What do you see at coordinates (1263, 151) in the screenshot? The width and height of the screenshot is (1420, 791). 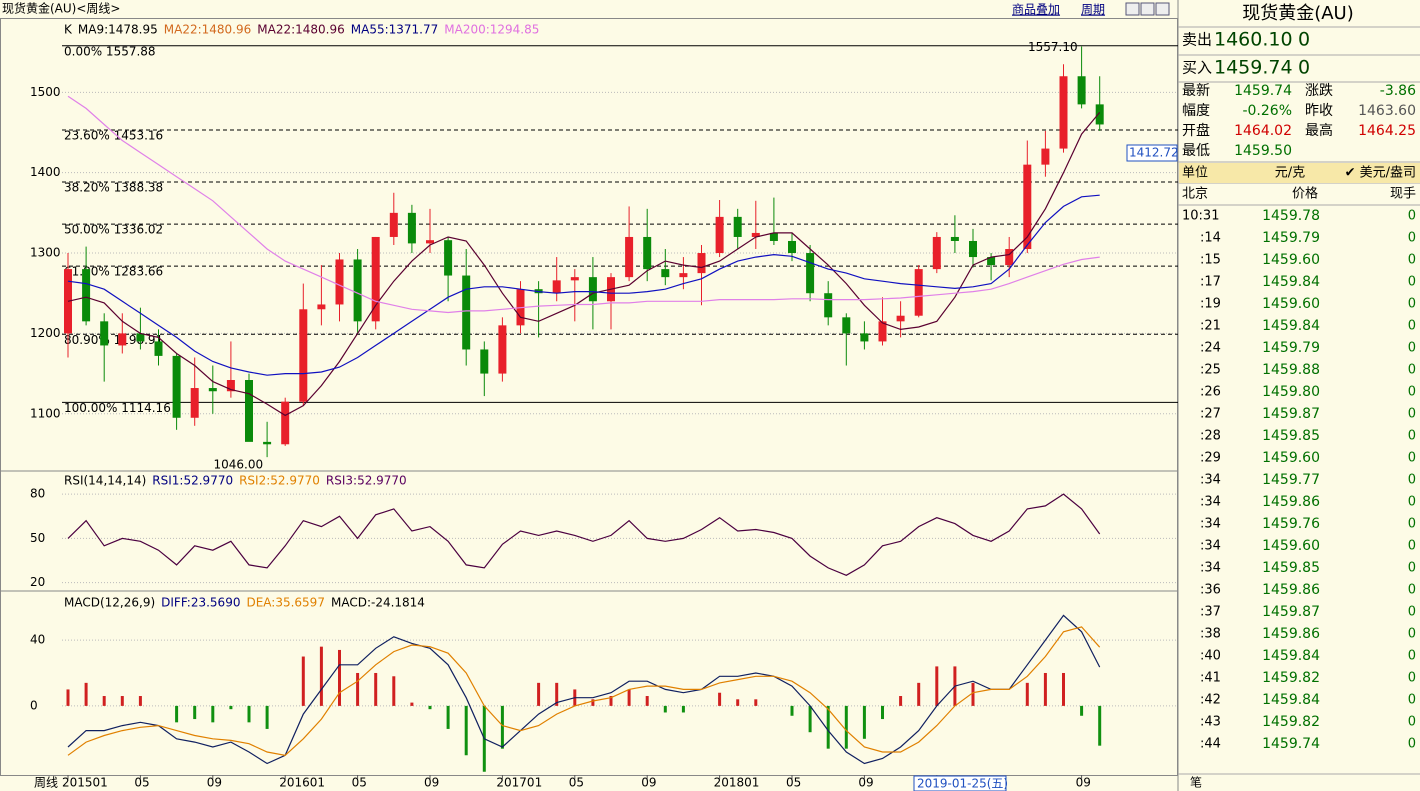 I see `stat-value: 1459.50` at bounding box center [1263, 151].